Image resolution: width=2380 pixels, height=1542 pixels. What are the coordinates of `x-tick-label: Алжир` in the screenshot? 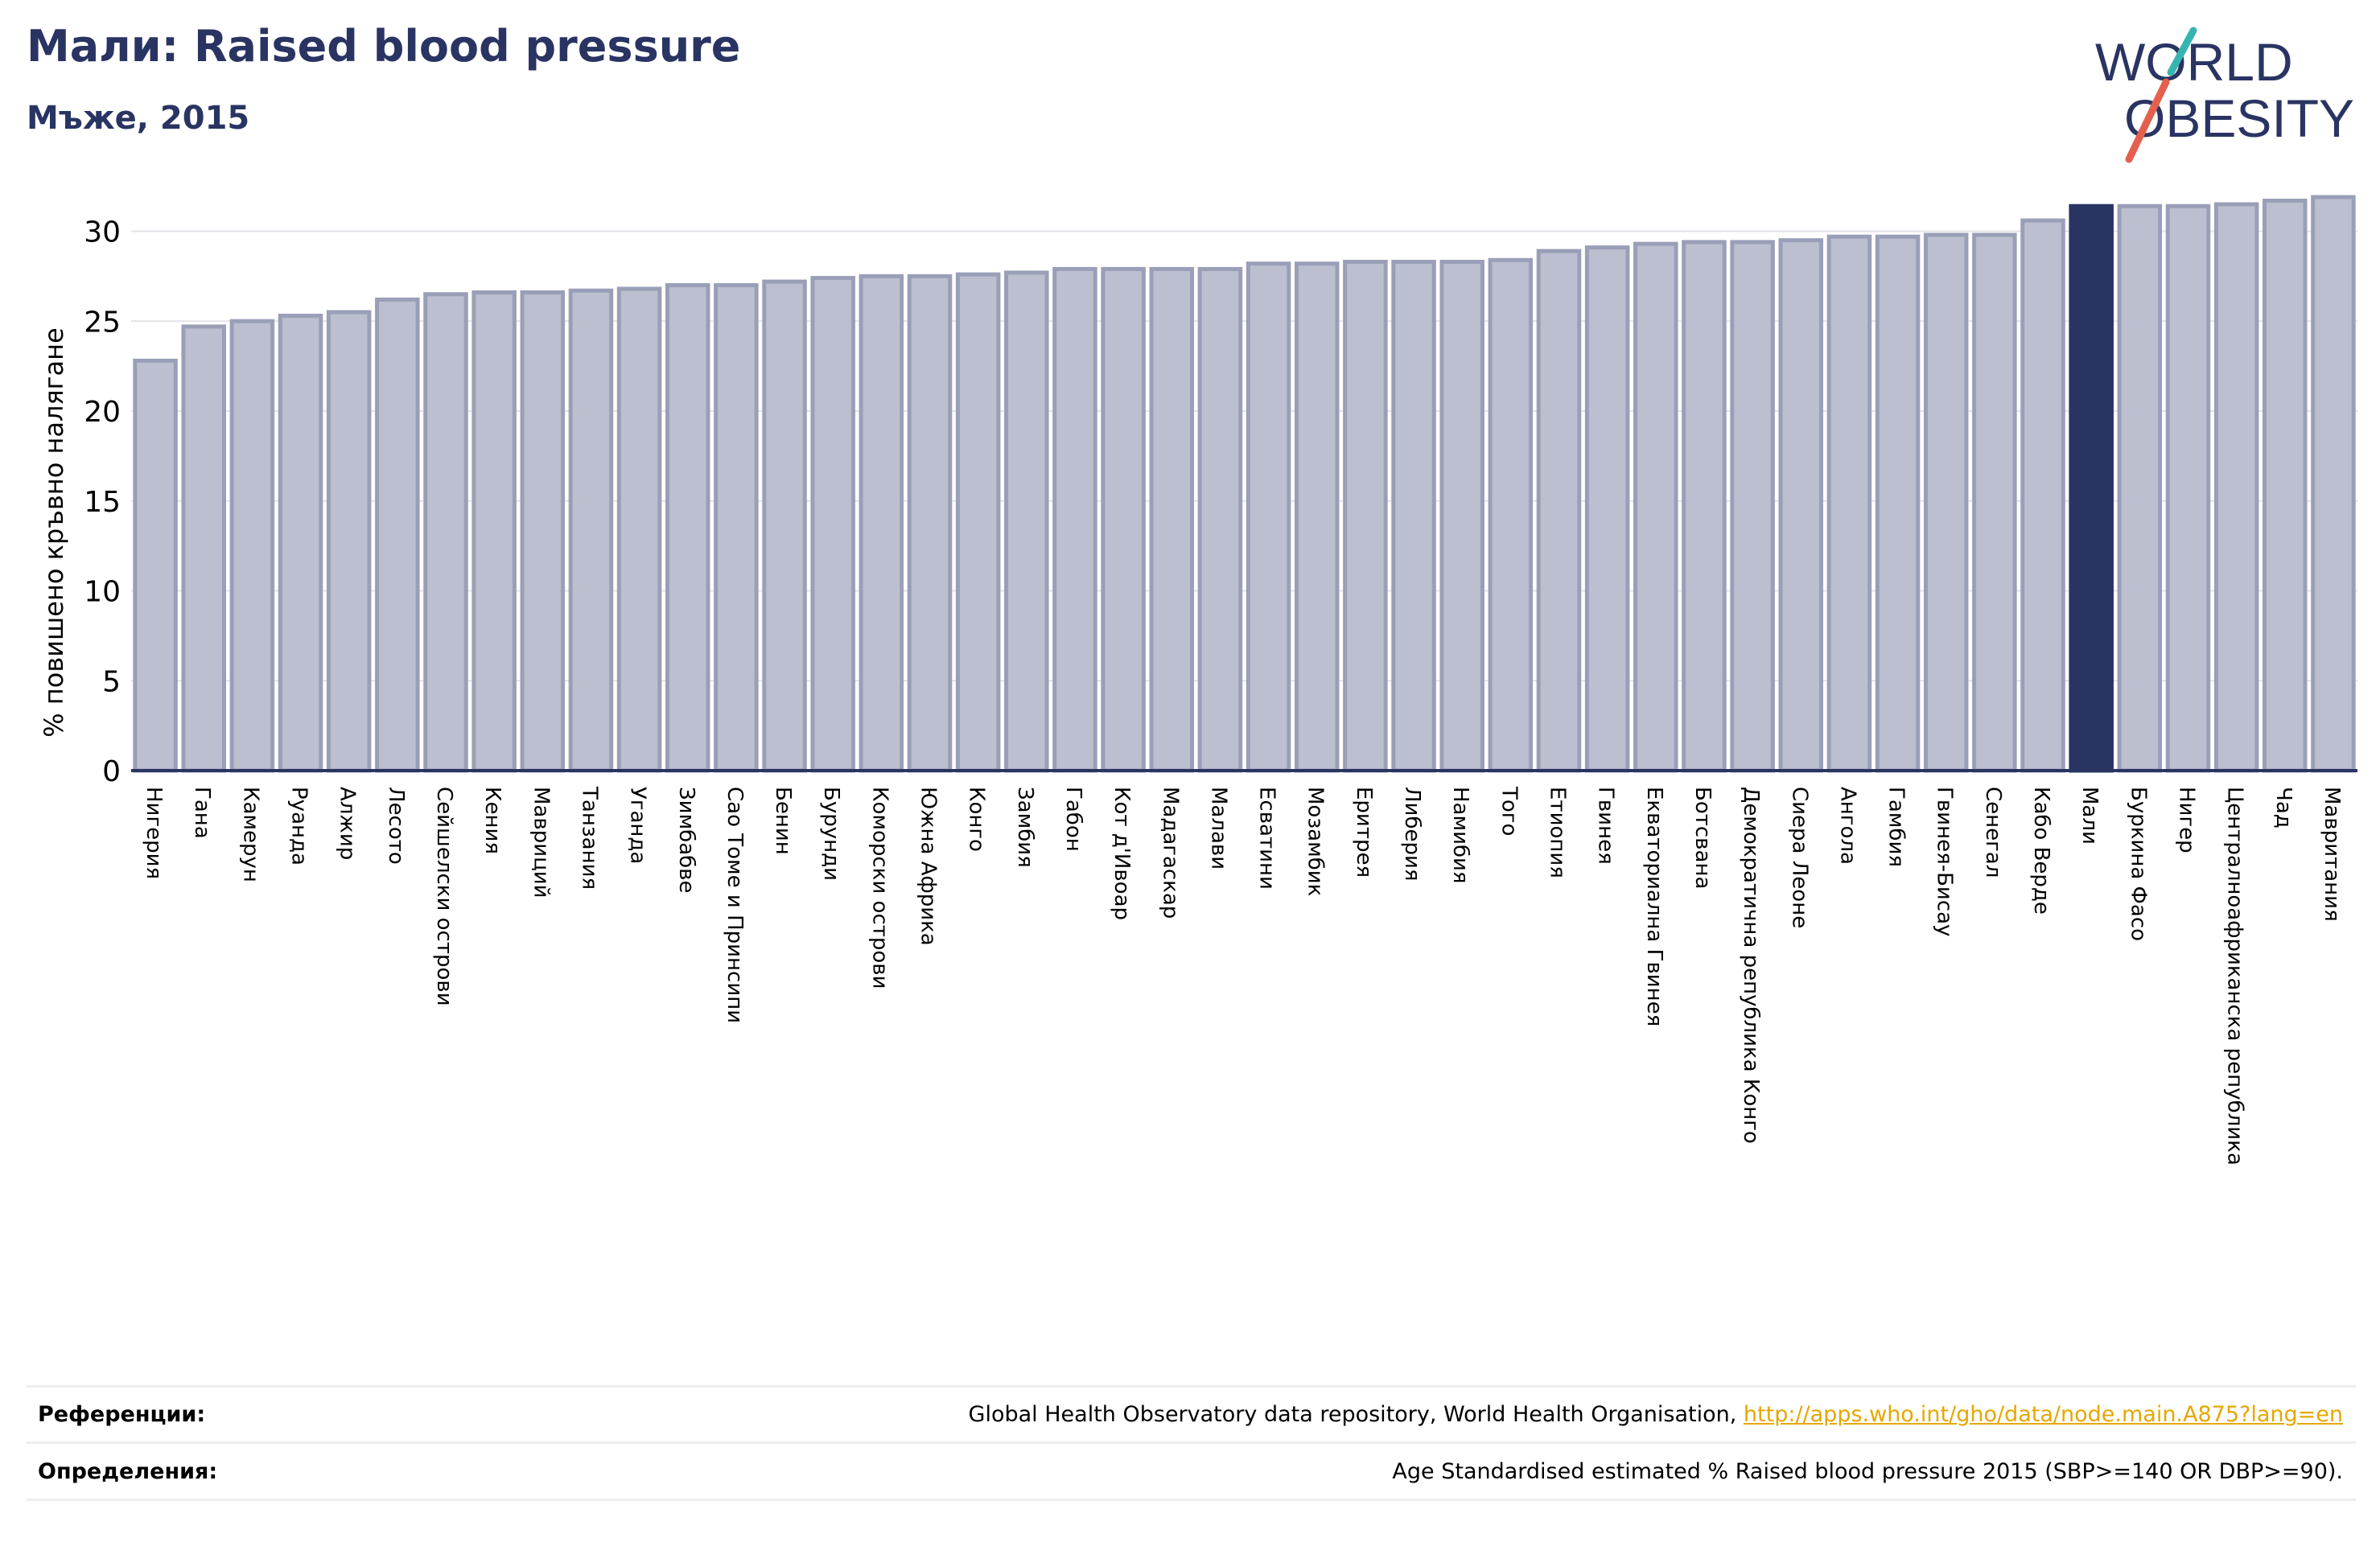 It's located at (348, 823).